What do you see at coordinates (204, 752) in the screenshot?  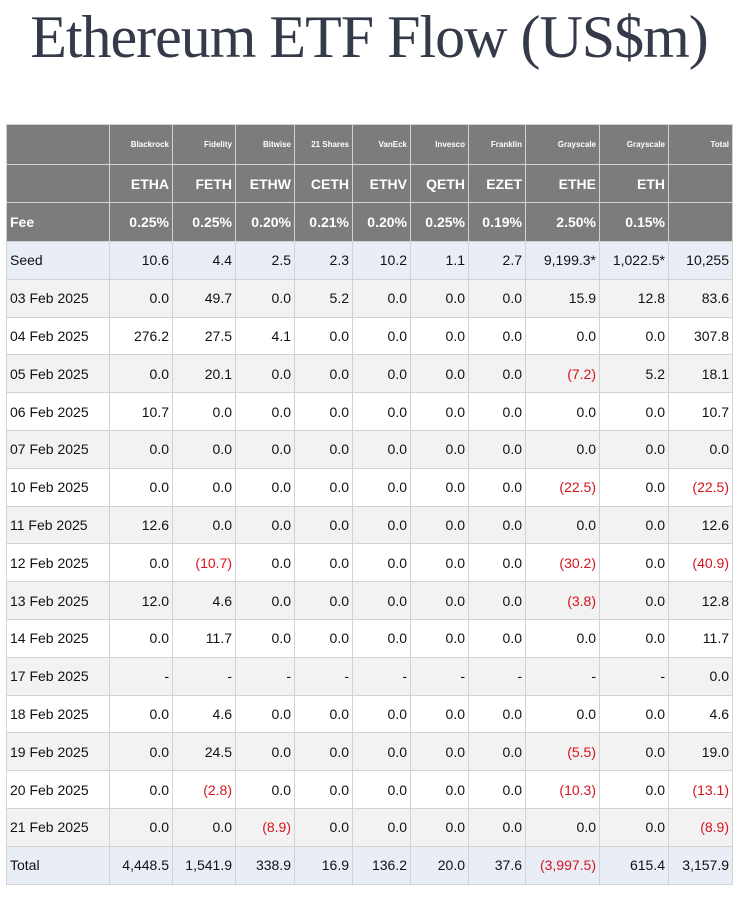 I see `flow-value-cell: 24.5` at bounding box center [204, 752].